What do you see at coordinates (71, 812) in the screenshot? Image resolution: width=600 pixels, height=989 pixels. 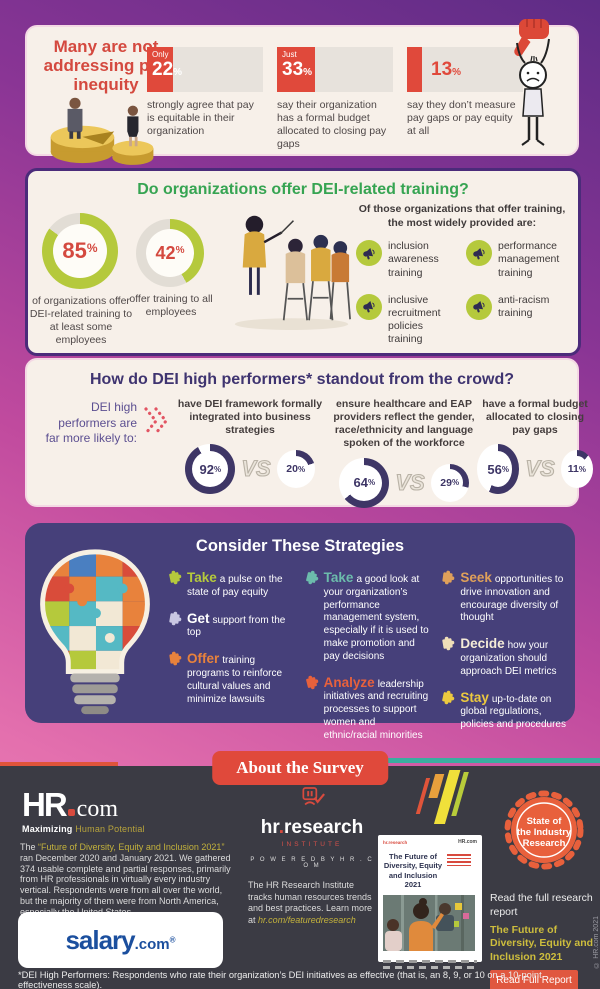 I see `red-dot-icon` at bounding box center [71, 812].